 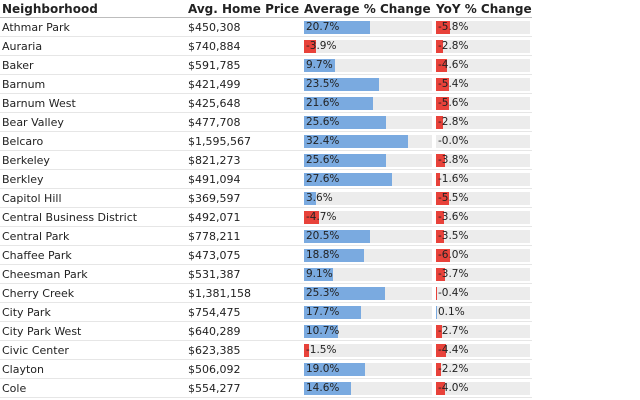 What do you see at coordinates (266, 293) in the screenshot?
I see `table-row: Cherry Creek $1,381,158 25.3% -0.4%` at bounding box center [266, 293].